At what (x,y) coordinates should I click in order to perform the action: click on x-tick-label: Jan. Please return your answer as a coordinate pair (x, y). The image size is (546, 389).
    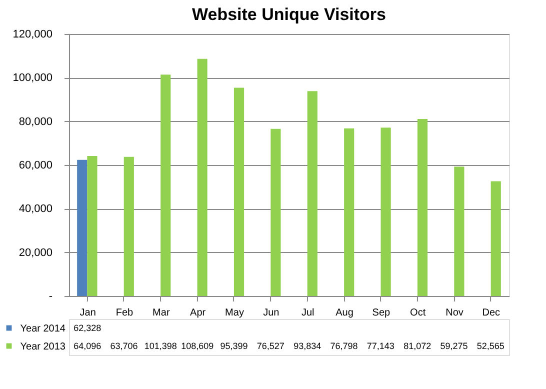
    Looking at the image, I should click on (88, 313).